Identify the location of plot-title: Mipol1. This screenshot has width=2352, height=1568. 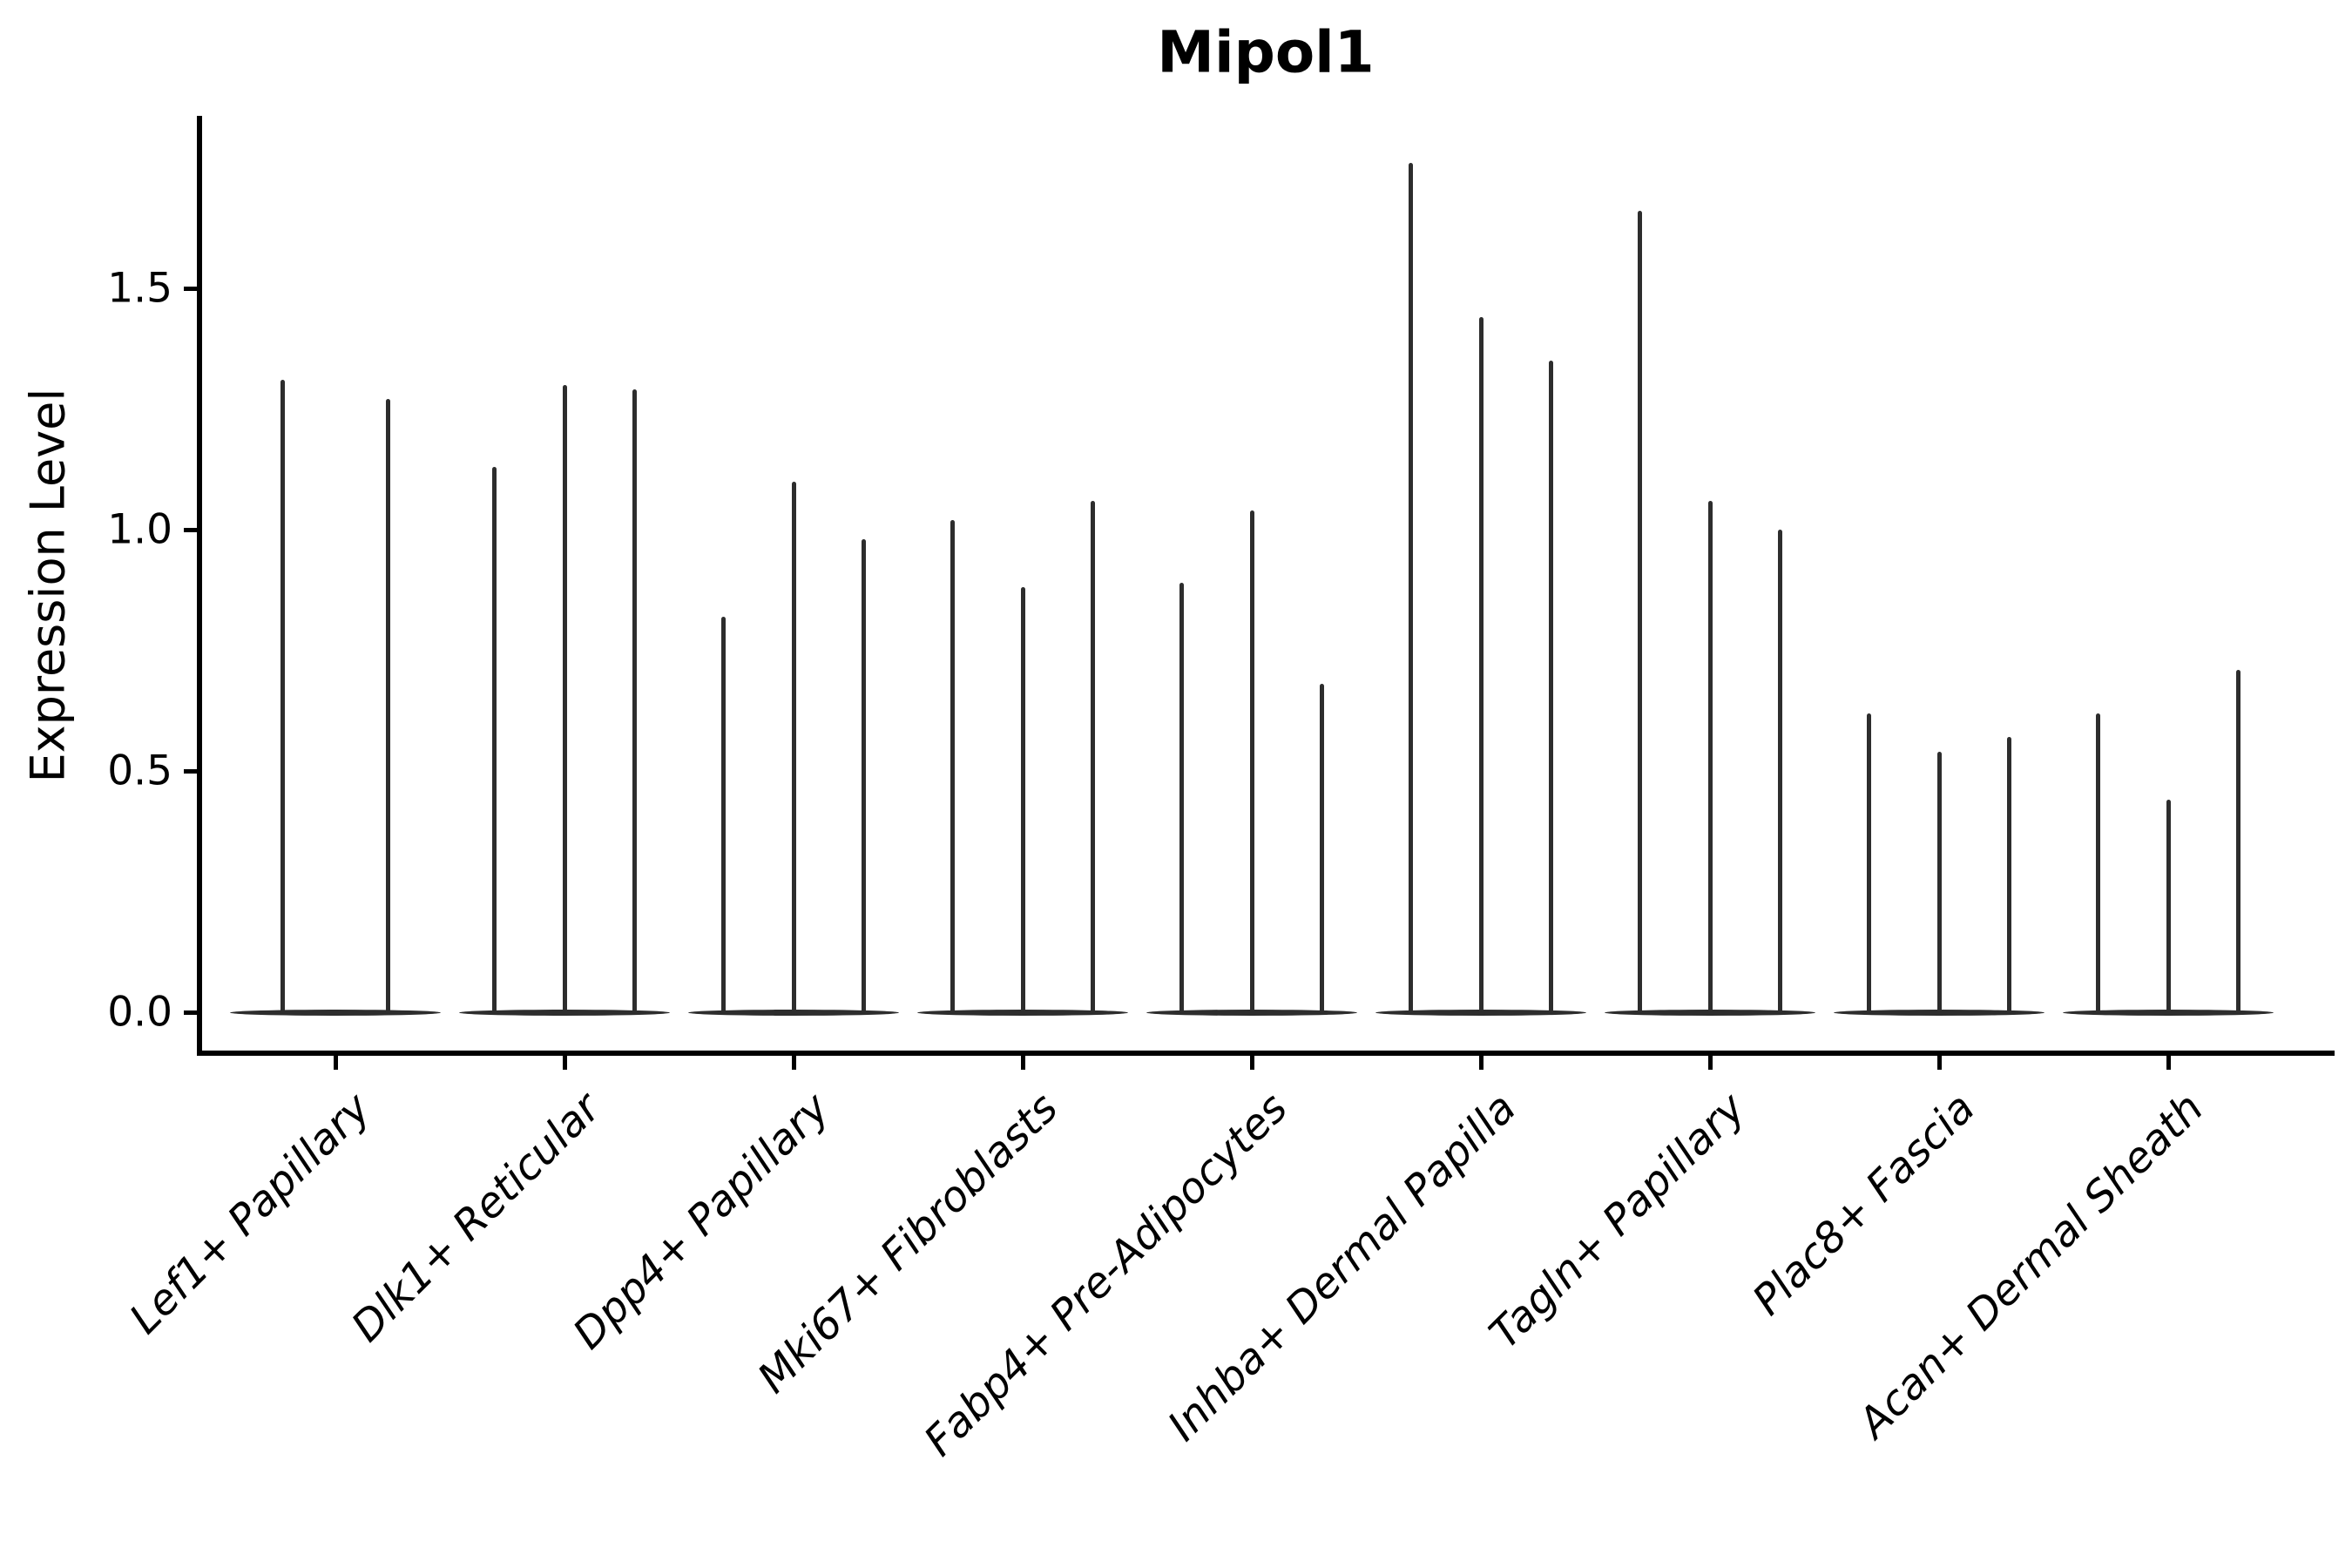
(1266, 52).